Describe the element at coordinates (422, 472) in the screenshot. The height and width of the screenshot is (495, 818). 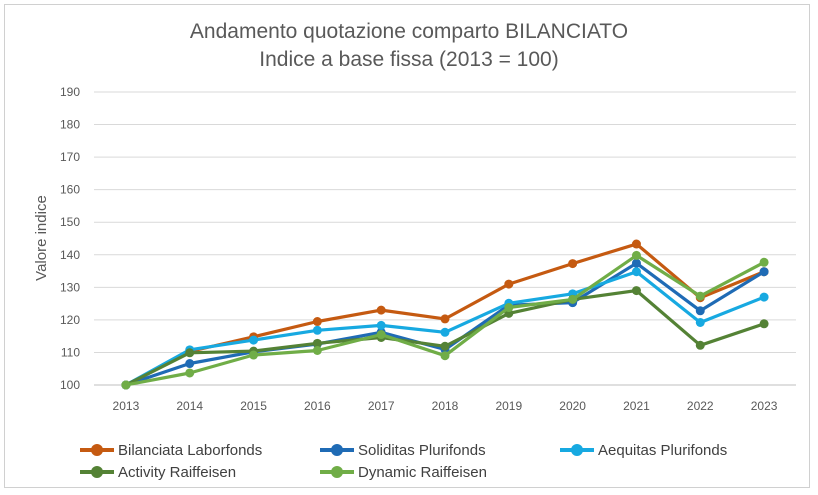
I see `legend-label: Dynamic Raiffeisen` at that location.